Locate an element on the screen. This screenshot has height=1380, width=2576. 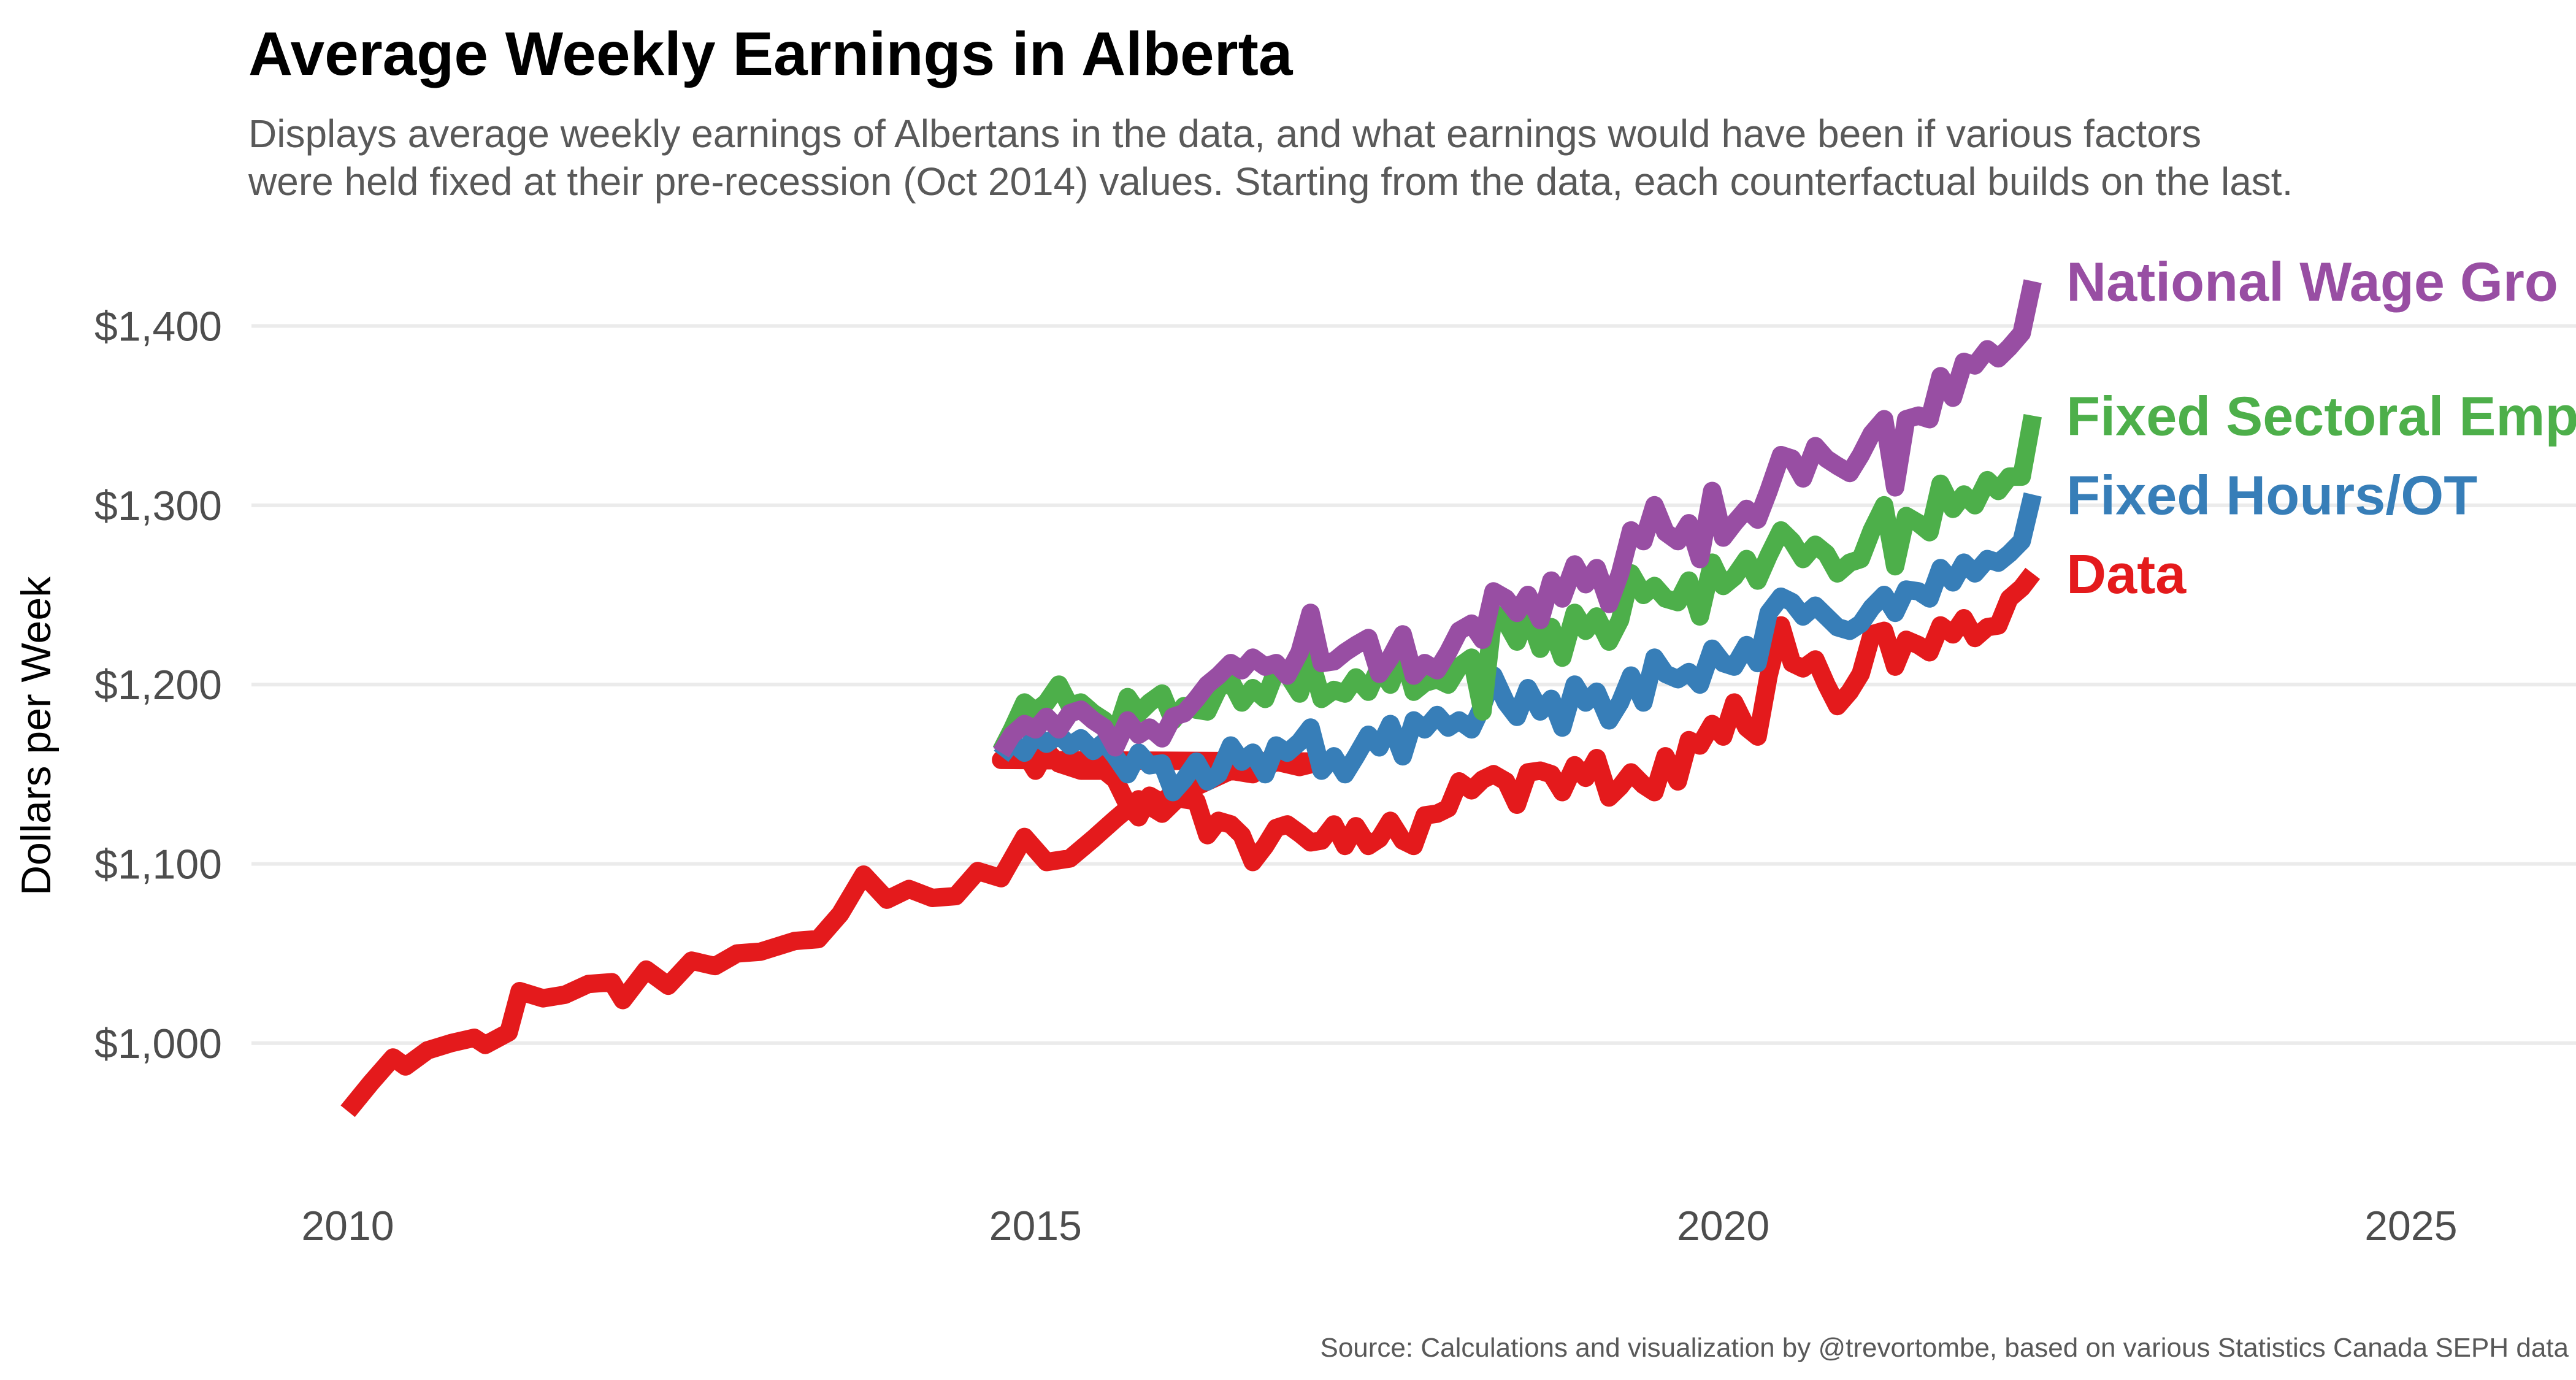
y-tick-label: $1,400 is located at coordinates (158, 327).